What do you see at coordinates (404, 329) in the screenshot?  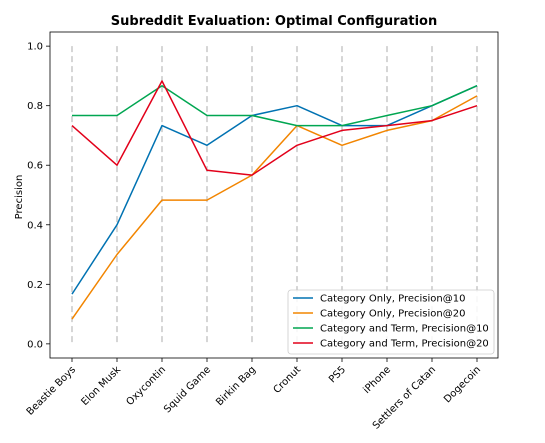 I see `legend-entry: Category and Term, Precision@10` at bounding box center [404, 329].